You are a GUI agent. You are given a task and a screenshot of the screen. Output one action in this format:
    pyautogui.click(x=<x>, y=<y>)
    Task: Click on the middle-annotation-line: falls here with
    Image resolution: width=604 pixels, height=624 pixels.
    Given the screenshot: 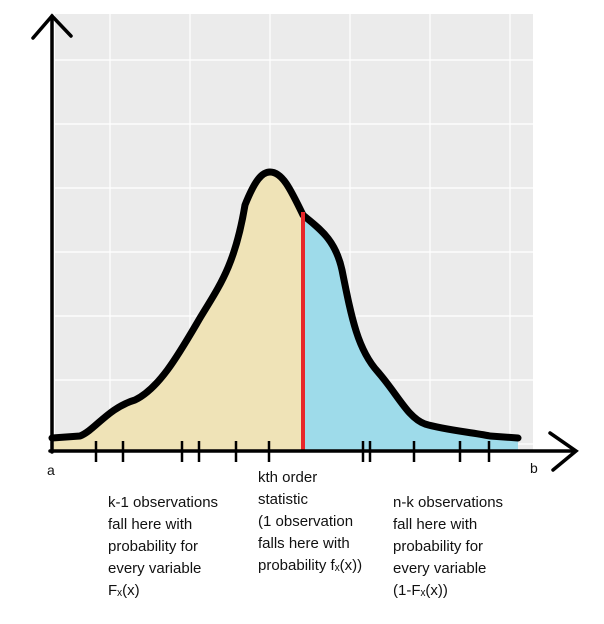 What is the action you would take?
    pyautogui.click(x=304, y=543)
    